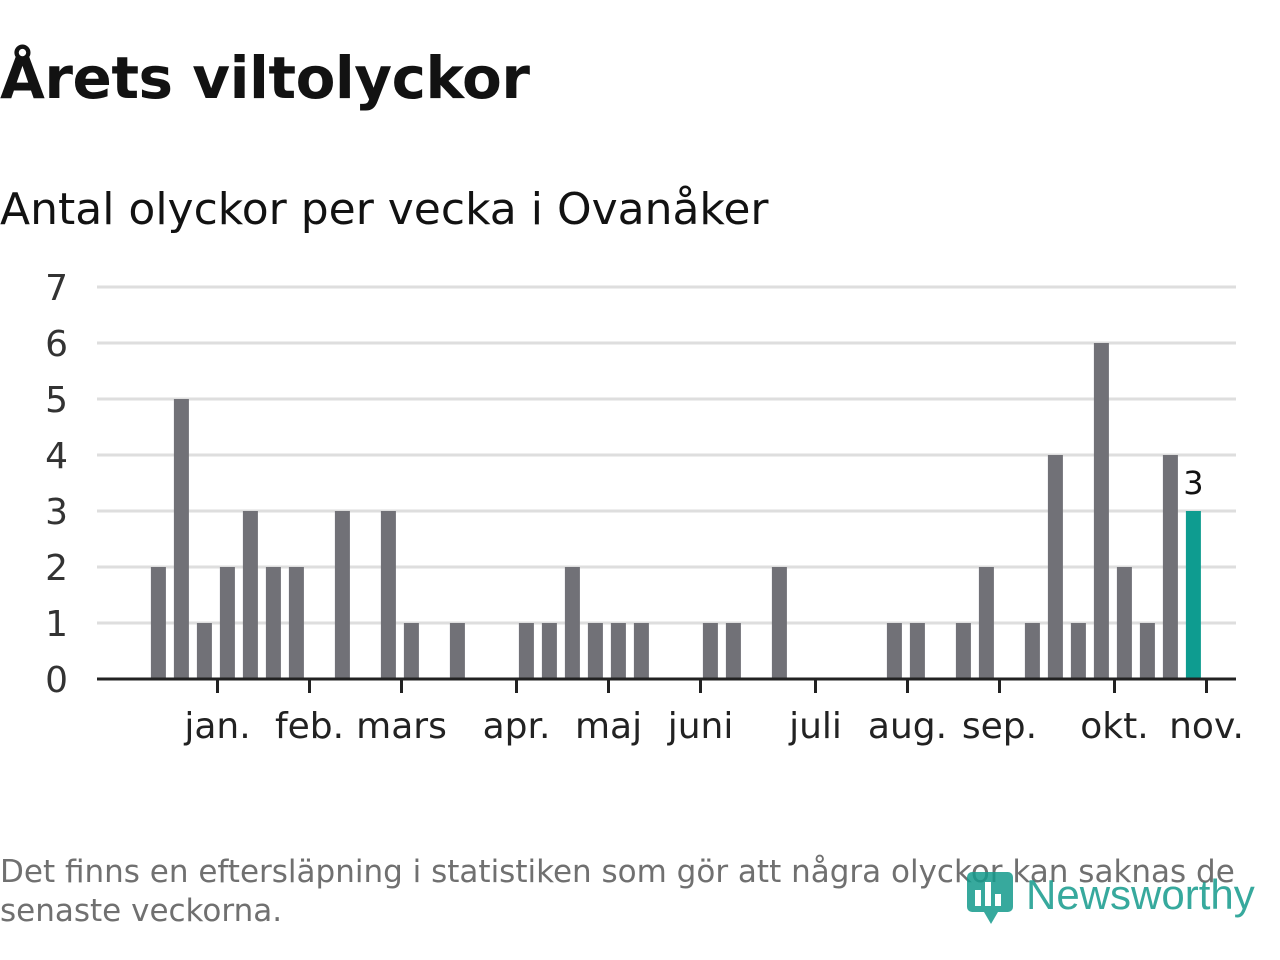  What do you see at coordinates (815, 726) in the screenshot?
I see `x-tick-label: juli` at bounding box center [815, 726].